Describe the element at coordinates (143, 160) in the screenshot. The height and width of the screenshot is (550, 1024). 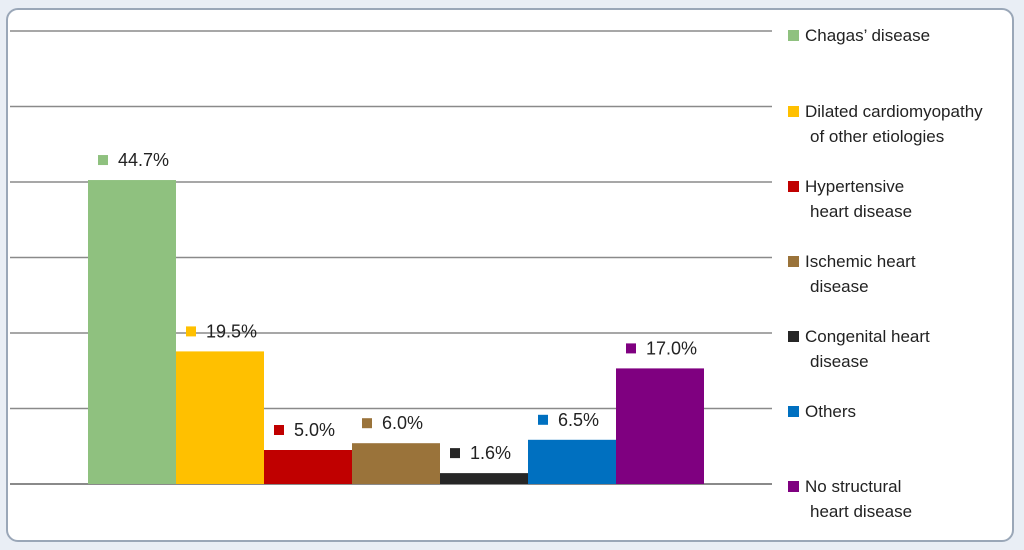
I see `data-label: 44.7%` at that location.